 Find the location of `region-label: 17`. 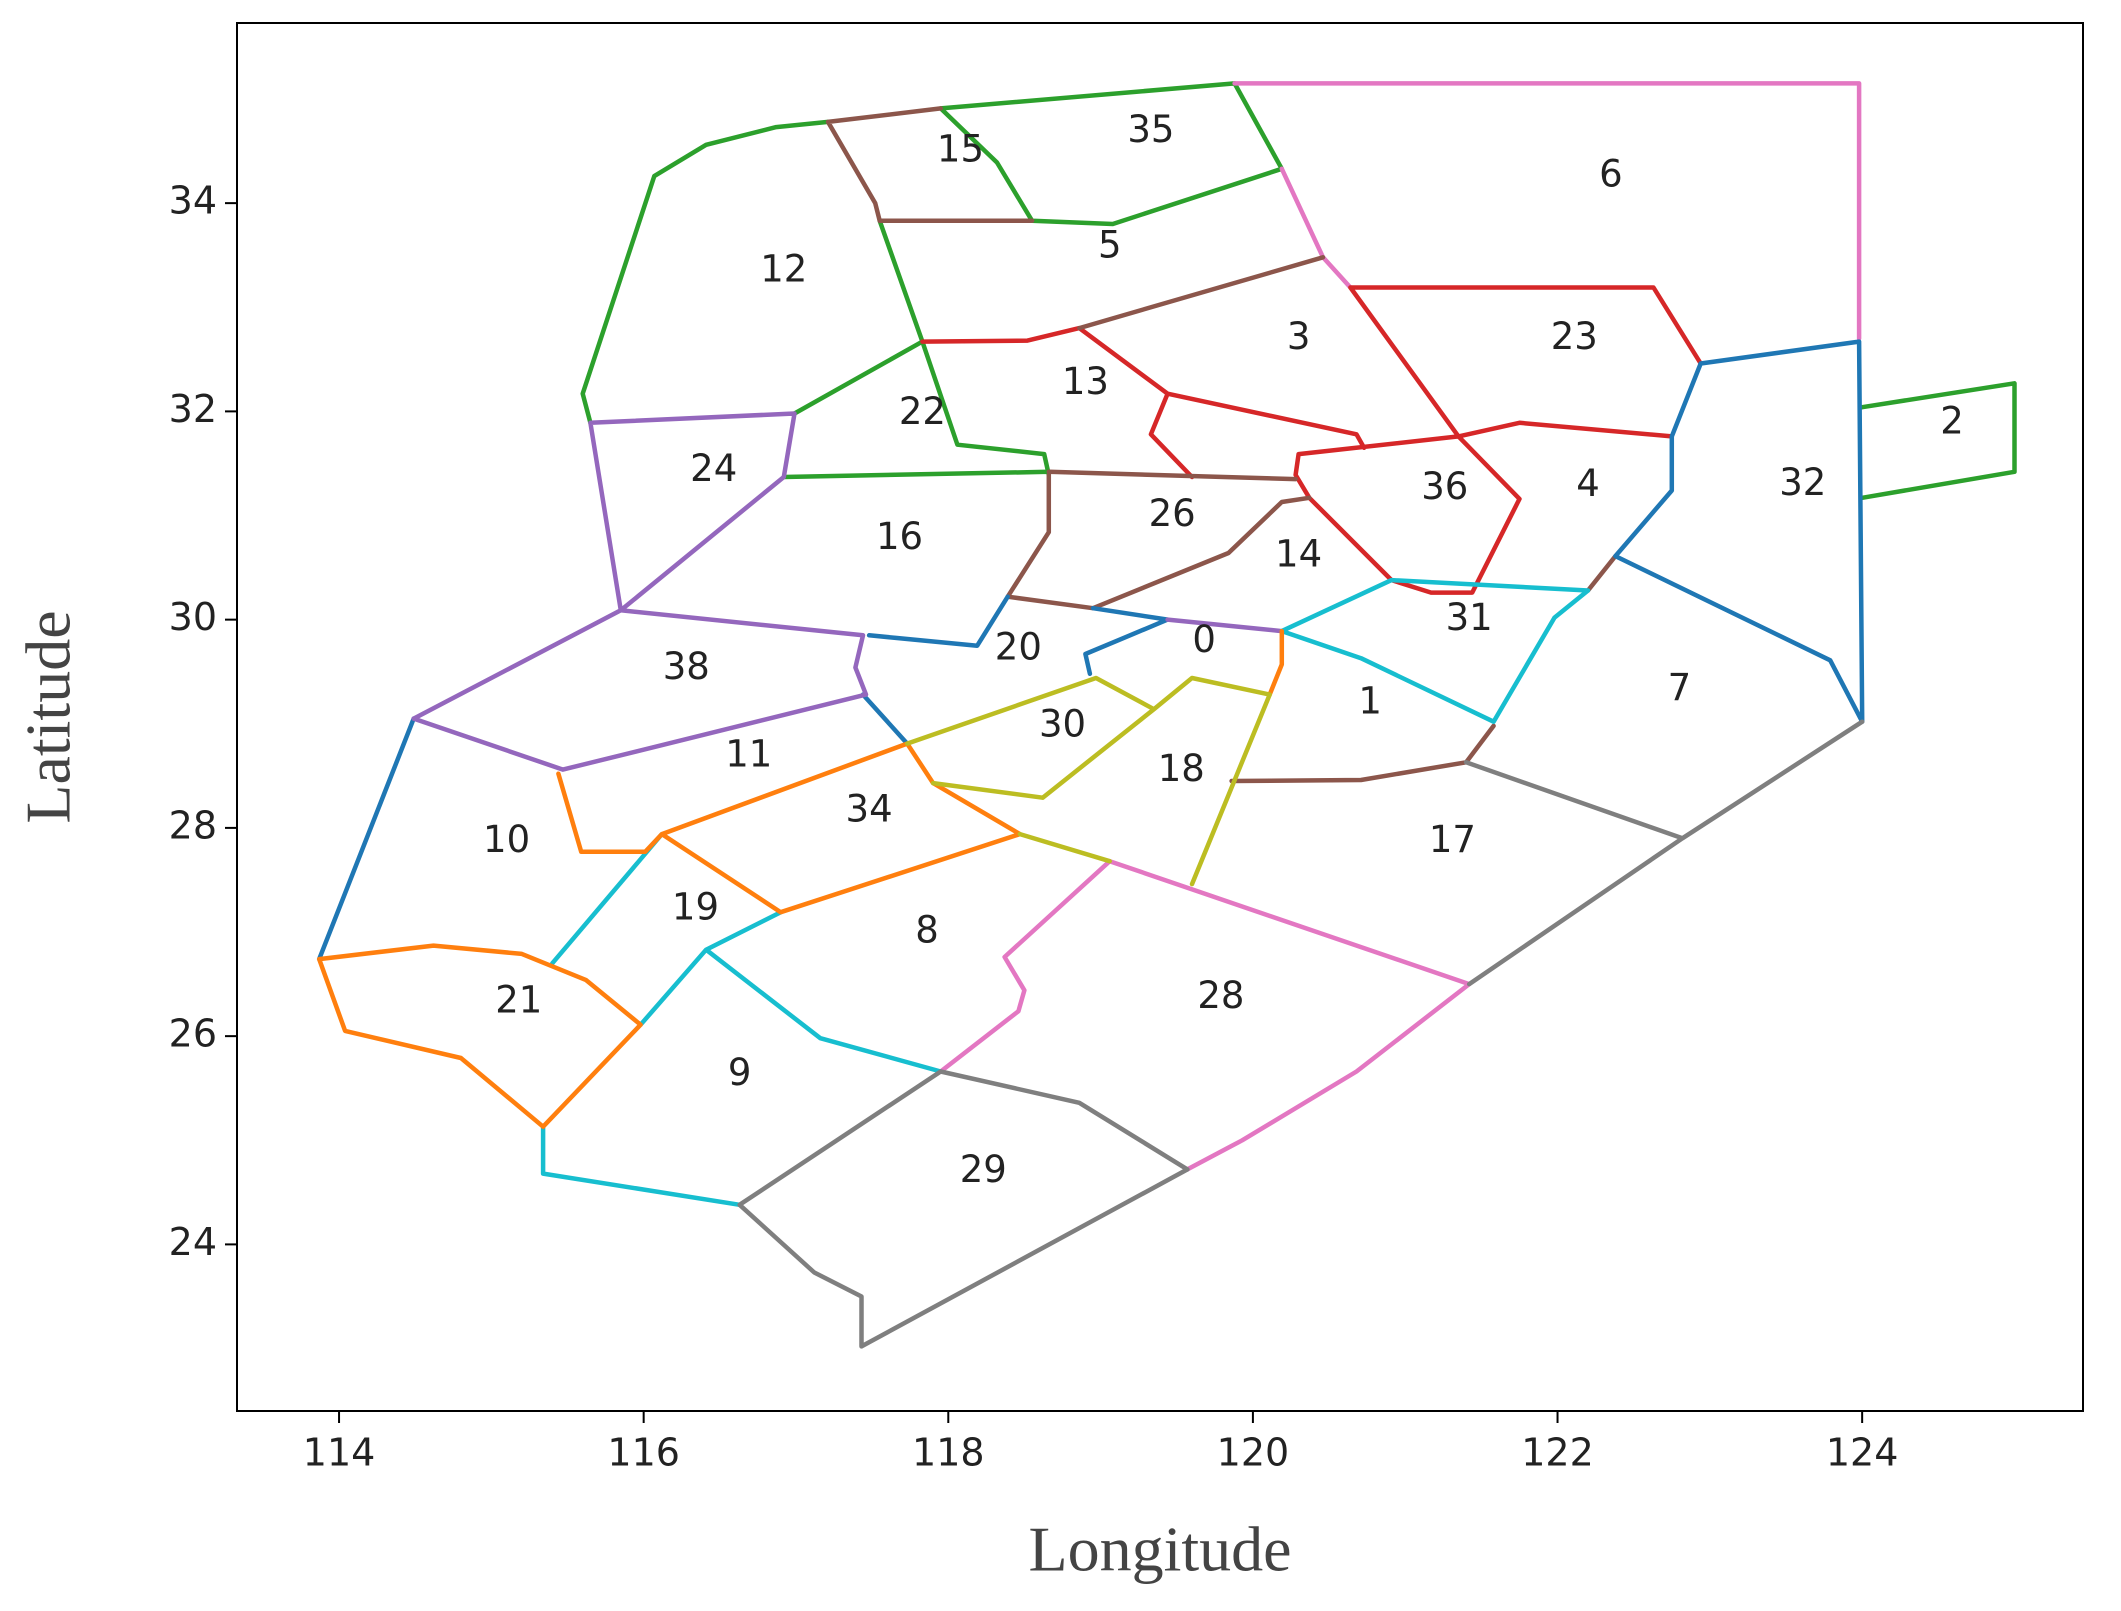

region-label: 17 is located at coordinates (1452, 839).